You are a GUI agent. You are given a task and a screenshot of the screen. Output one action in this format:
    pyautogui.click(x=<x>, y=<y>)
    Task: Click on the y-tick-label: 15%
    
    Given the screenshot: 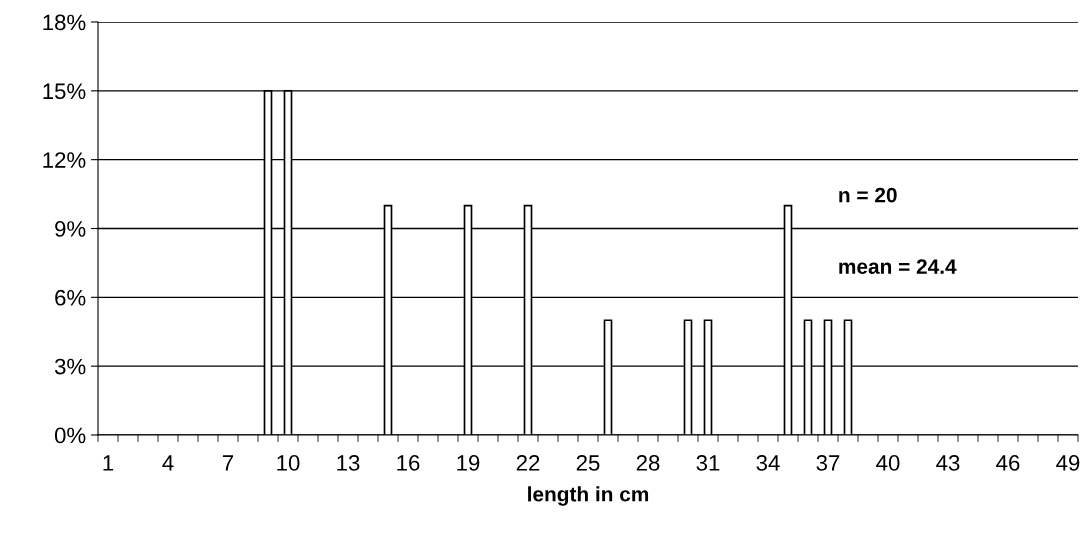 What is the action you would take?
    pyautogui.click(x=64, y=91)
    